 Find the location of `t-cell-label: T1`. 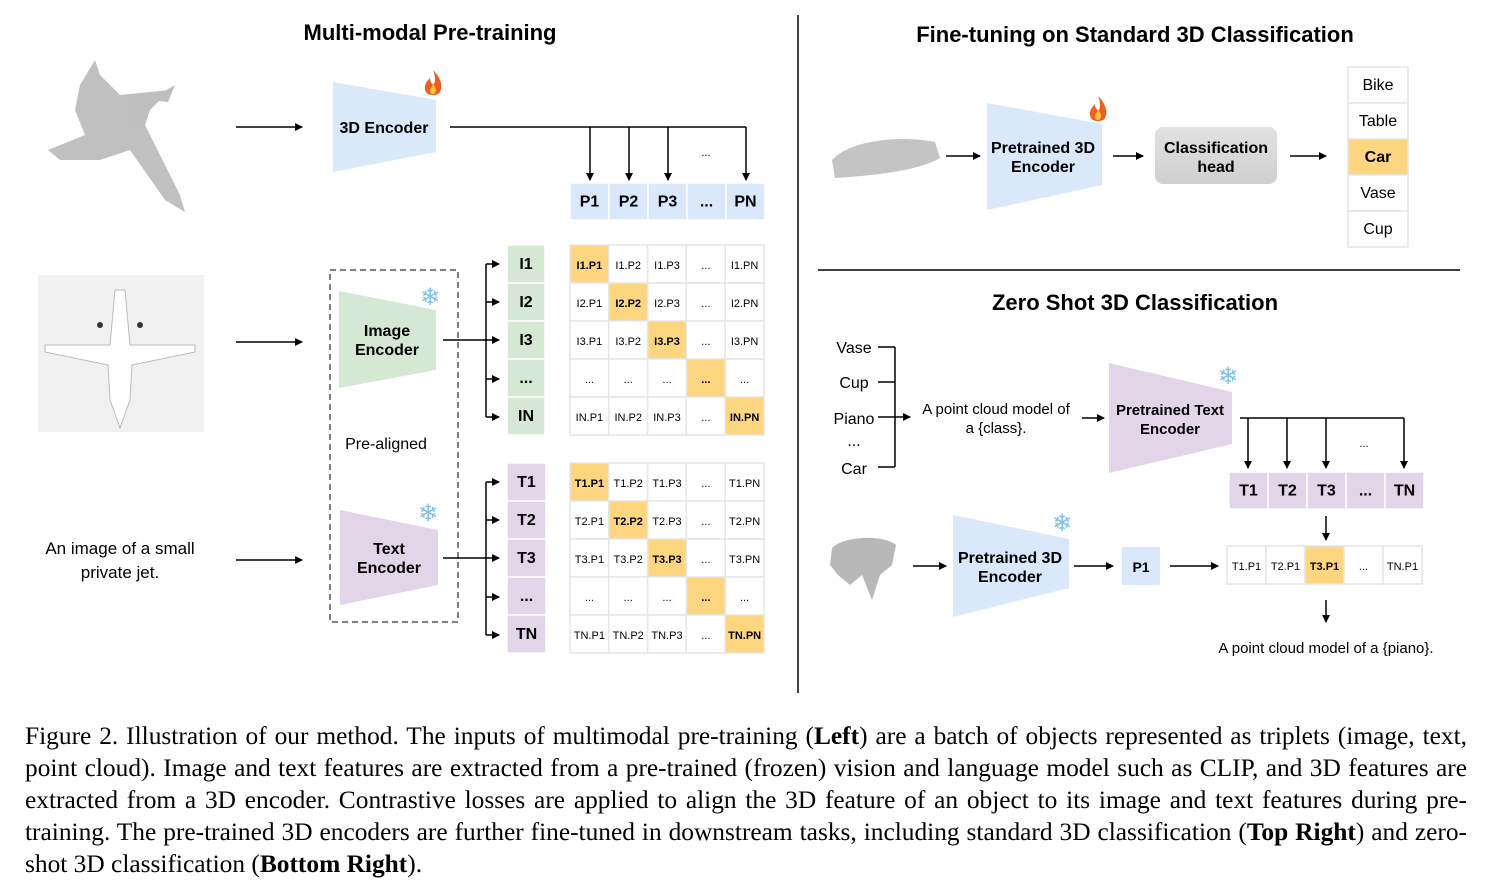

t-cell-label: T1 is located at coordinates (526, 482).